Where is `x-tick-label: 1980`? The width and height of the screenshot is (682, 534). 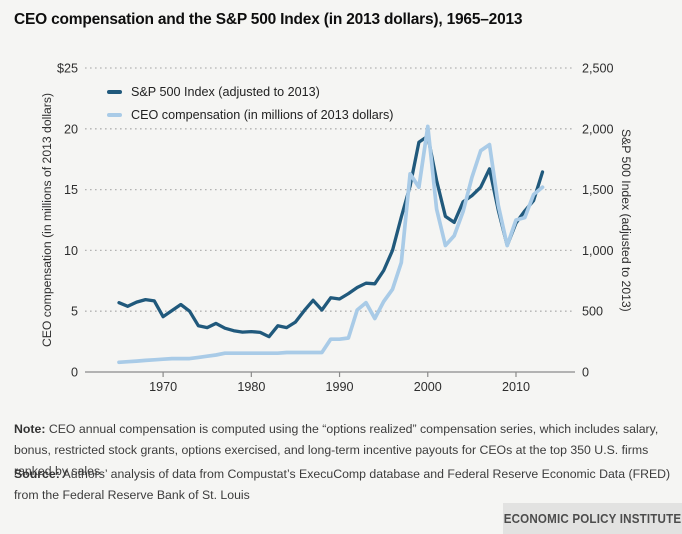
x-tick-label: 1980 is located at coordinates (251, 387).